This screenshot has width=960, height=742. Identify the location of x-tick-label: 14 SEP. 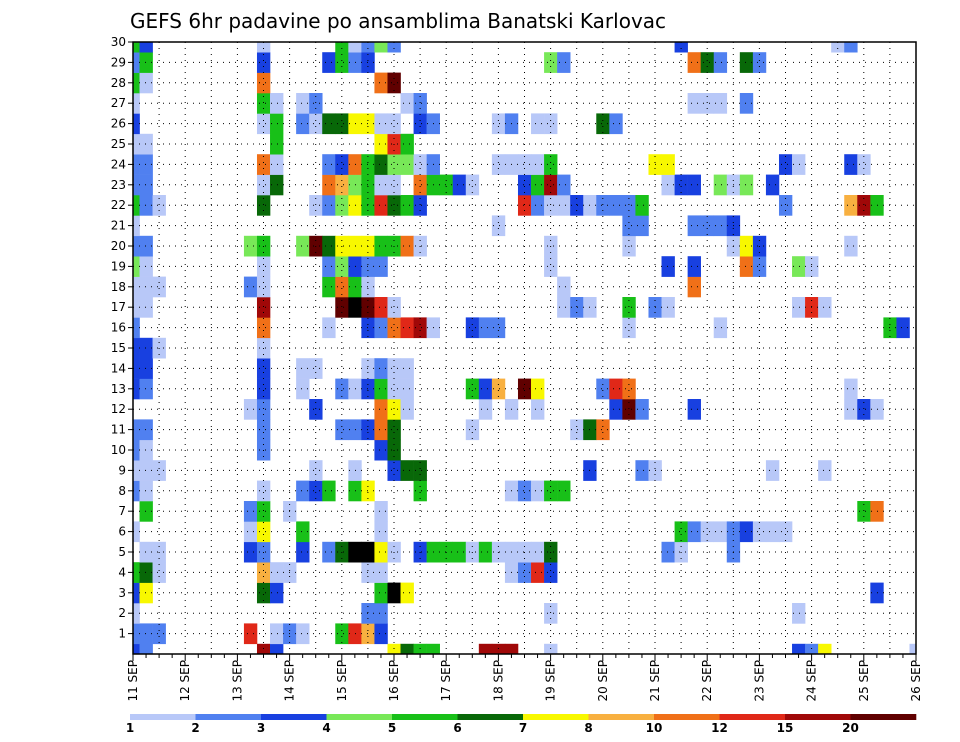
(290, 681).